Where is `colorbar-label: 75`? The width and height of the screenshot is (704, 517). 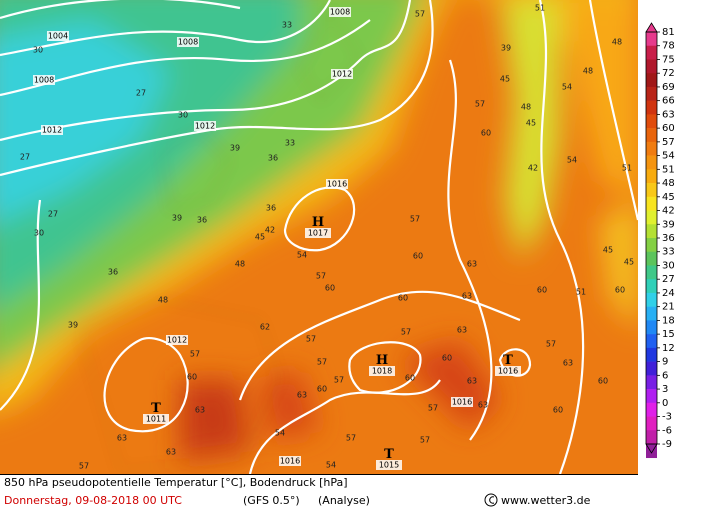 colorbar-label: 75 is located at coordinates (668, 59).